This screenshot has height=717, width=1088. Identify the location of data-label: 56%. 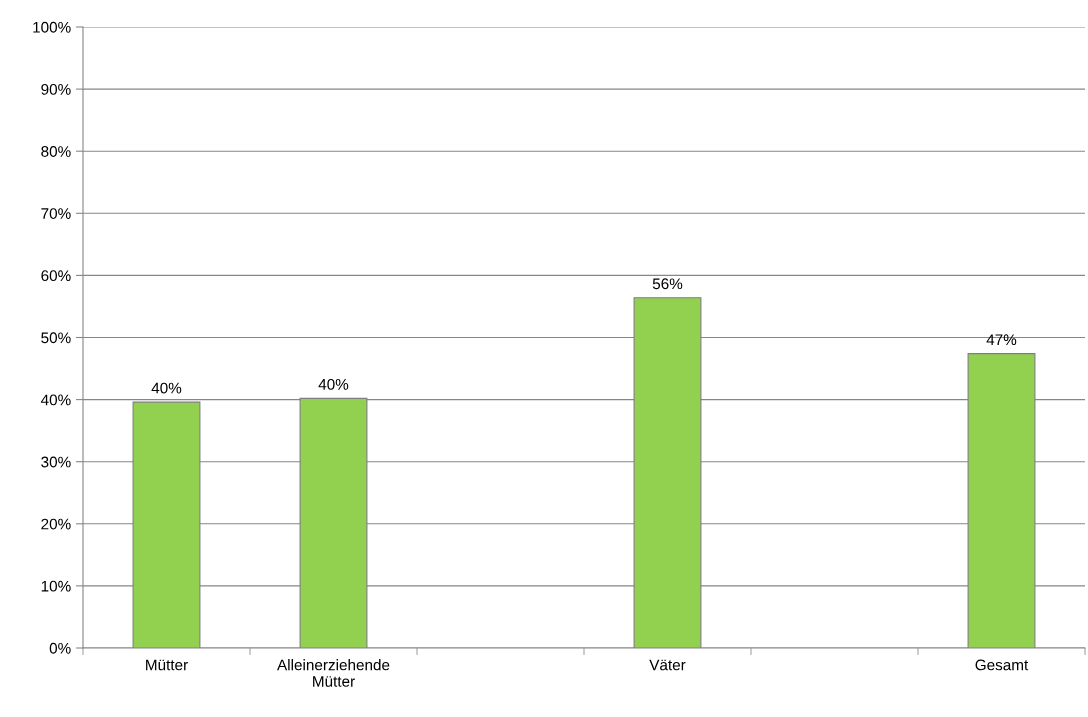
(667, 284).